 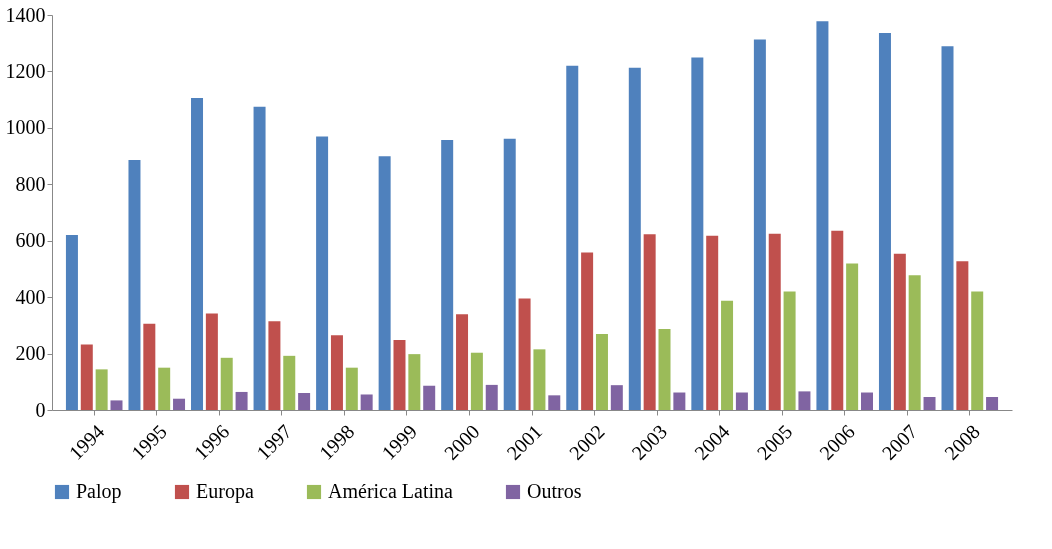 I want to click on y-tick-label: 1400, so click(x=25, y=14).